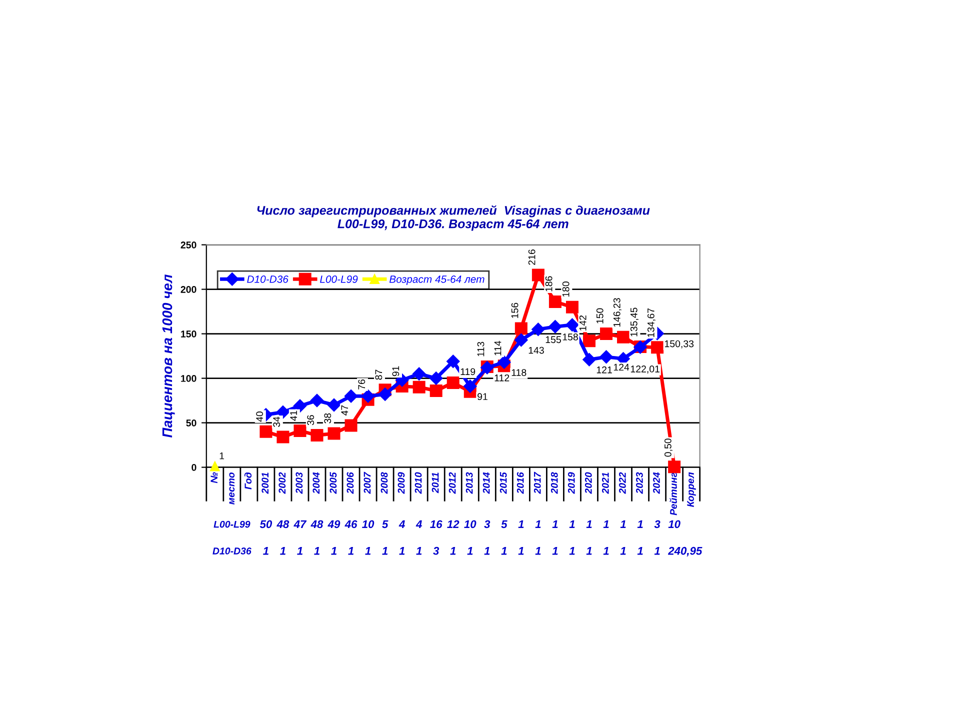 This screenshot has width=960, height=720. I want to click on text: 0,95, so click(691, 551).